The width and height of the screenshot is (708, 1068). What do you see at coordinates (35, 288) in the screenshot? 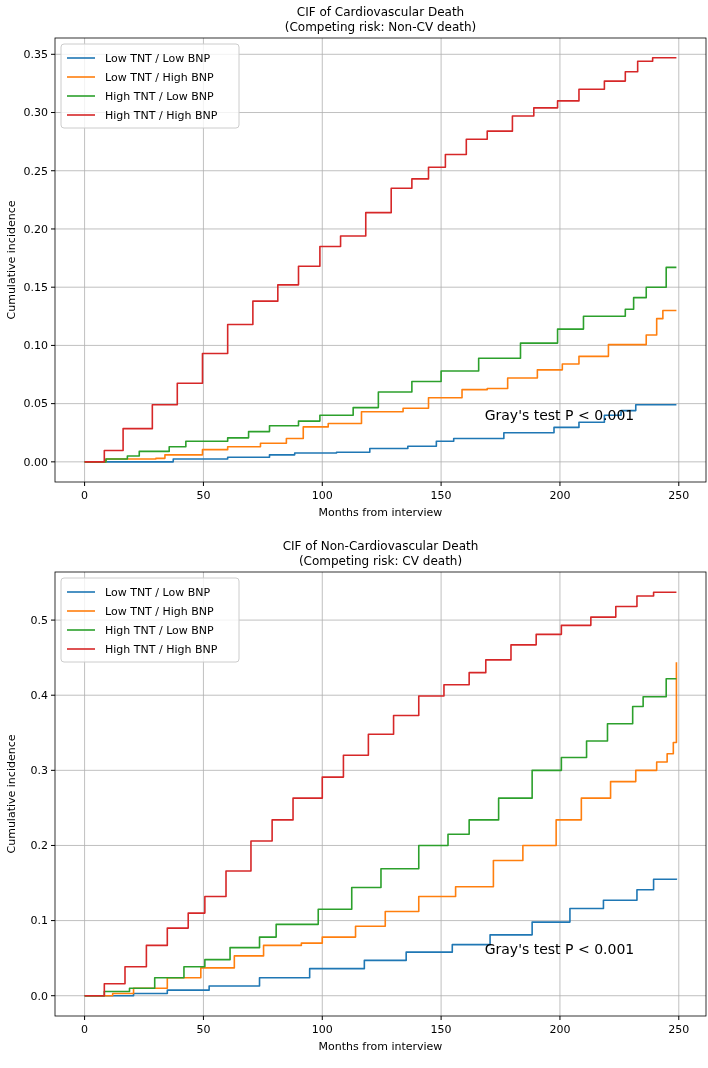
I see `y-tick-label: 0.15` at bounding box center [35, 288].